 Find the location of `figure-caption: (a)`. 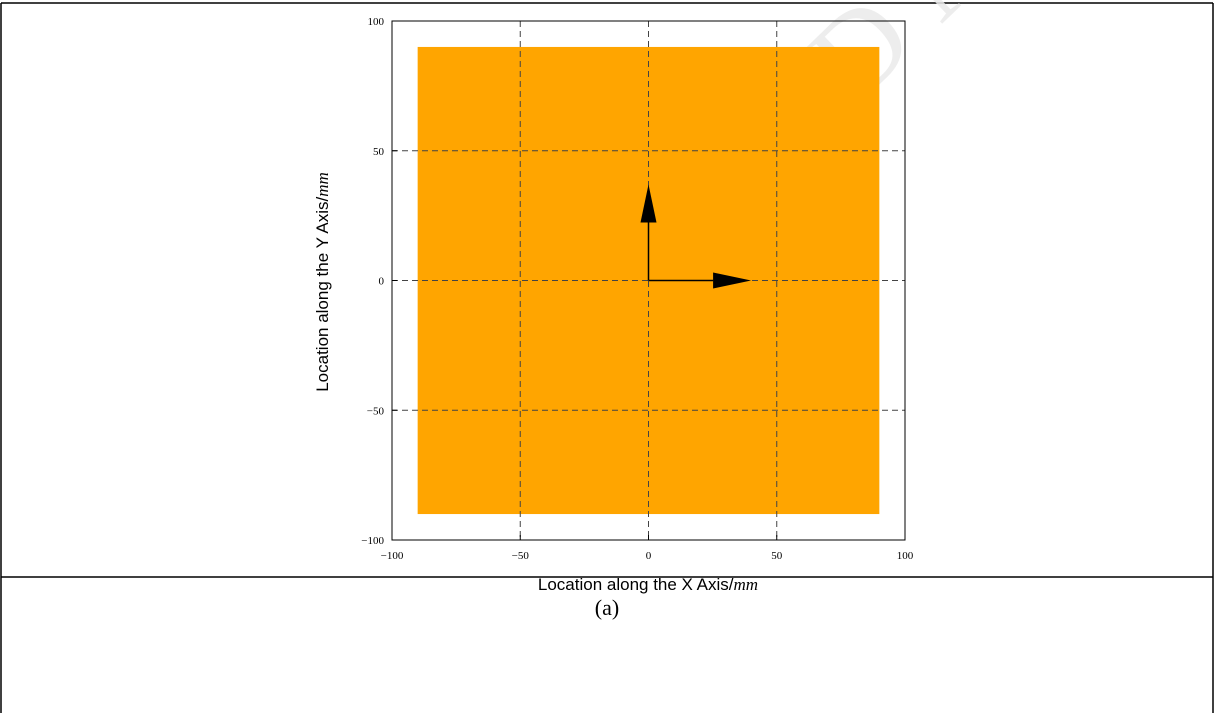

figure-caption: (a) is located at coordinates (607, 607).